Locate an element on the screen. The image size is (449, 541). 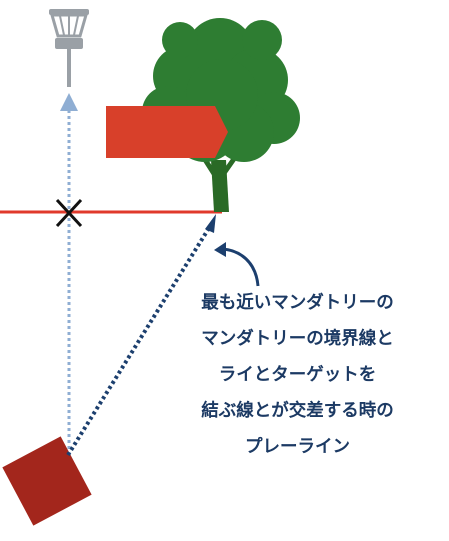
basket-icon is located at coordinates (69, 48).